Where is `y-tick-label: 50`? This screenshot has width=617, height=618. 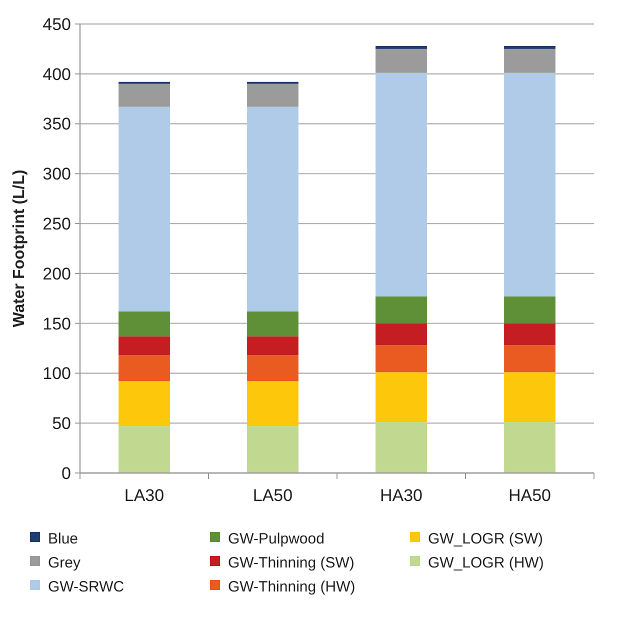 y-tick-label: 50 is located at coordinates (61, 424).